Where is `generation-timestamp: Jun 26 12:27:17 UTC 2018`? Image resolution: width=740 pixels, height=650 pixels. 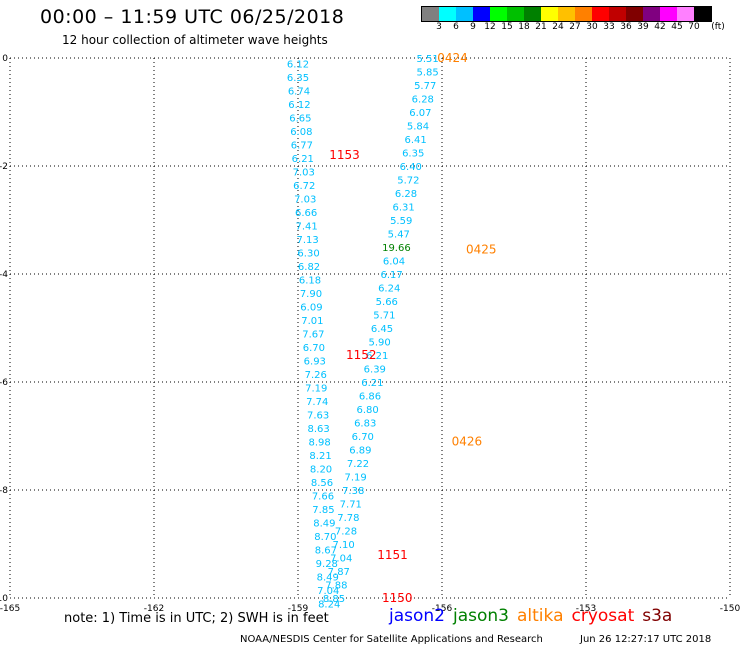
generation-timestamp: Jun 26 12:27:17 UTC 2018 is located at coordinates (646, 639).